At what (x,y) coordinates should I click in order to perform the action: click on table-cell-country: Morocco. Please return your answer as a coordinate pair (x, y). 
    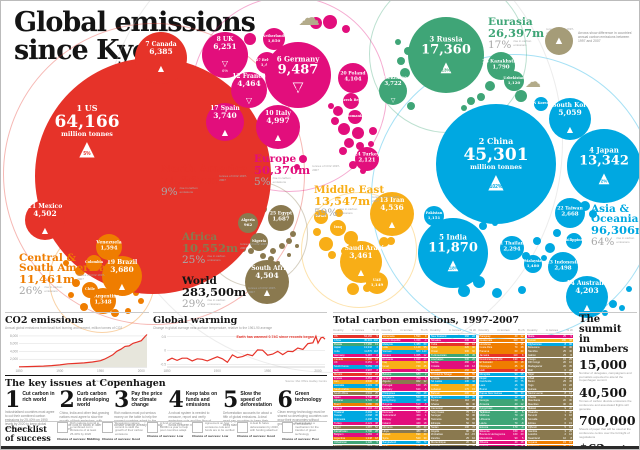
    Looking at the image, I should click on (387, 427).